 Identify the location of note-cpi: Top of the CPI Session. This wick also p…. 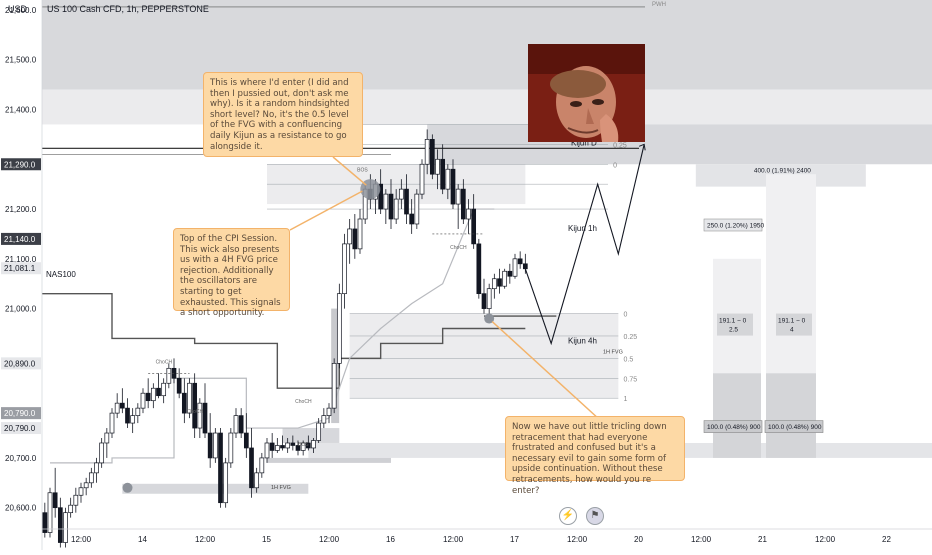
(231, 273).